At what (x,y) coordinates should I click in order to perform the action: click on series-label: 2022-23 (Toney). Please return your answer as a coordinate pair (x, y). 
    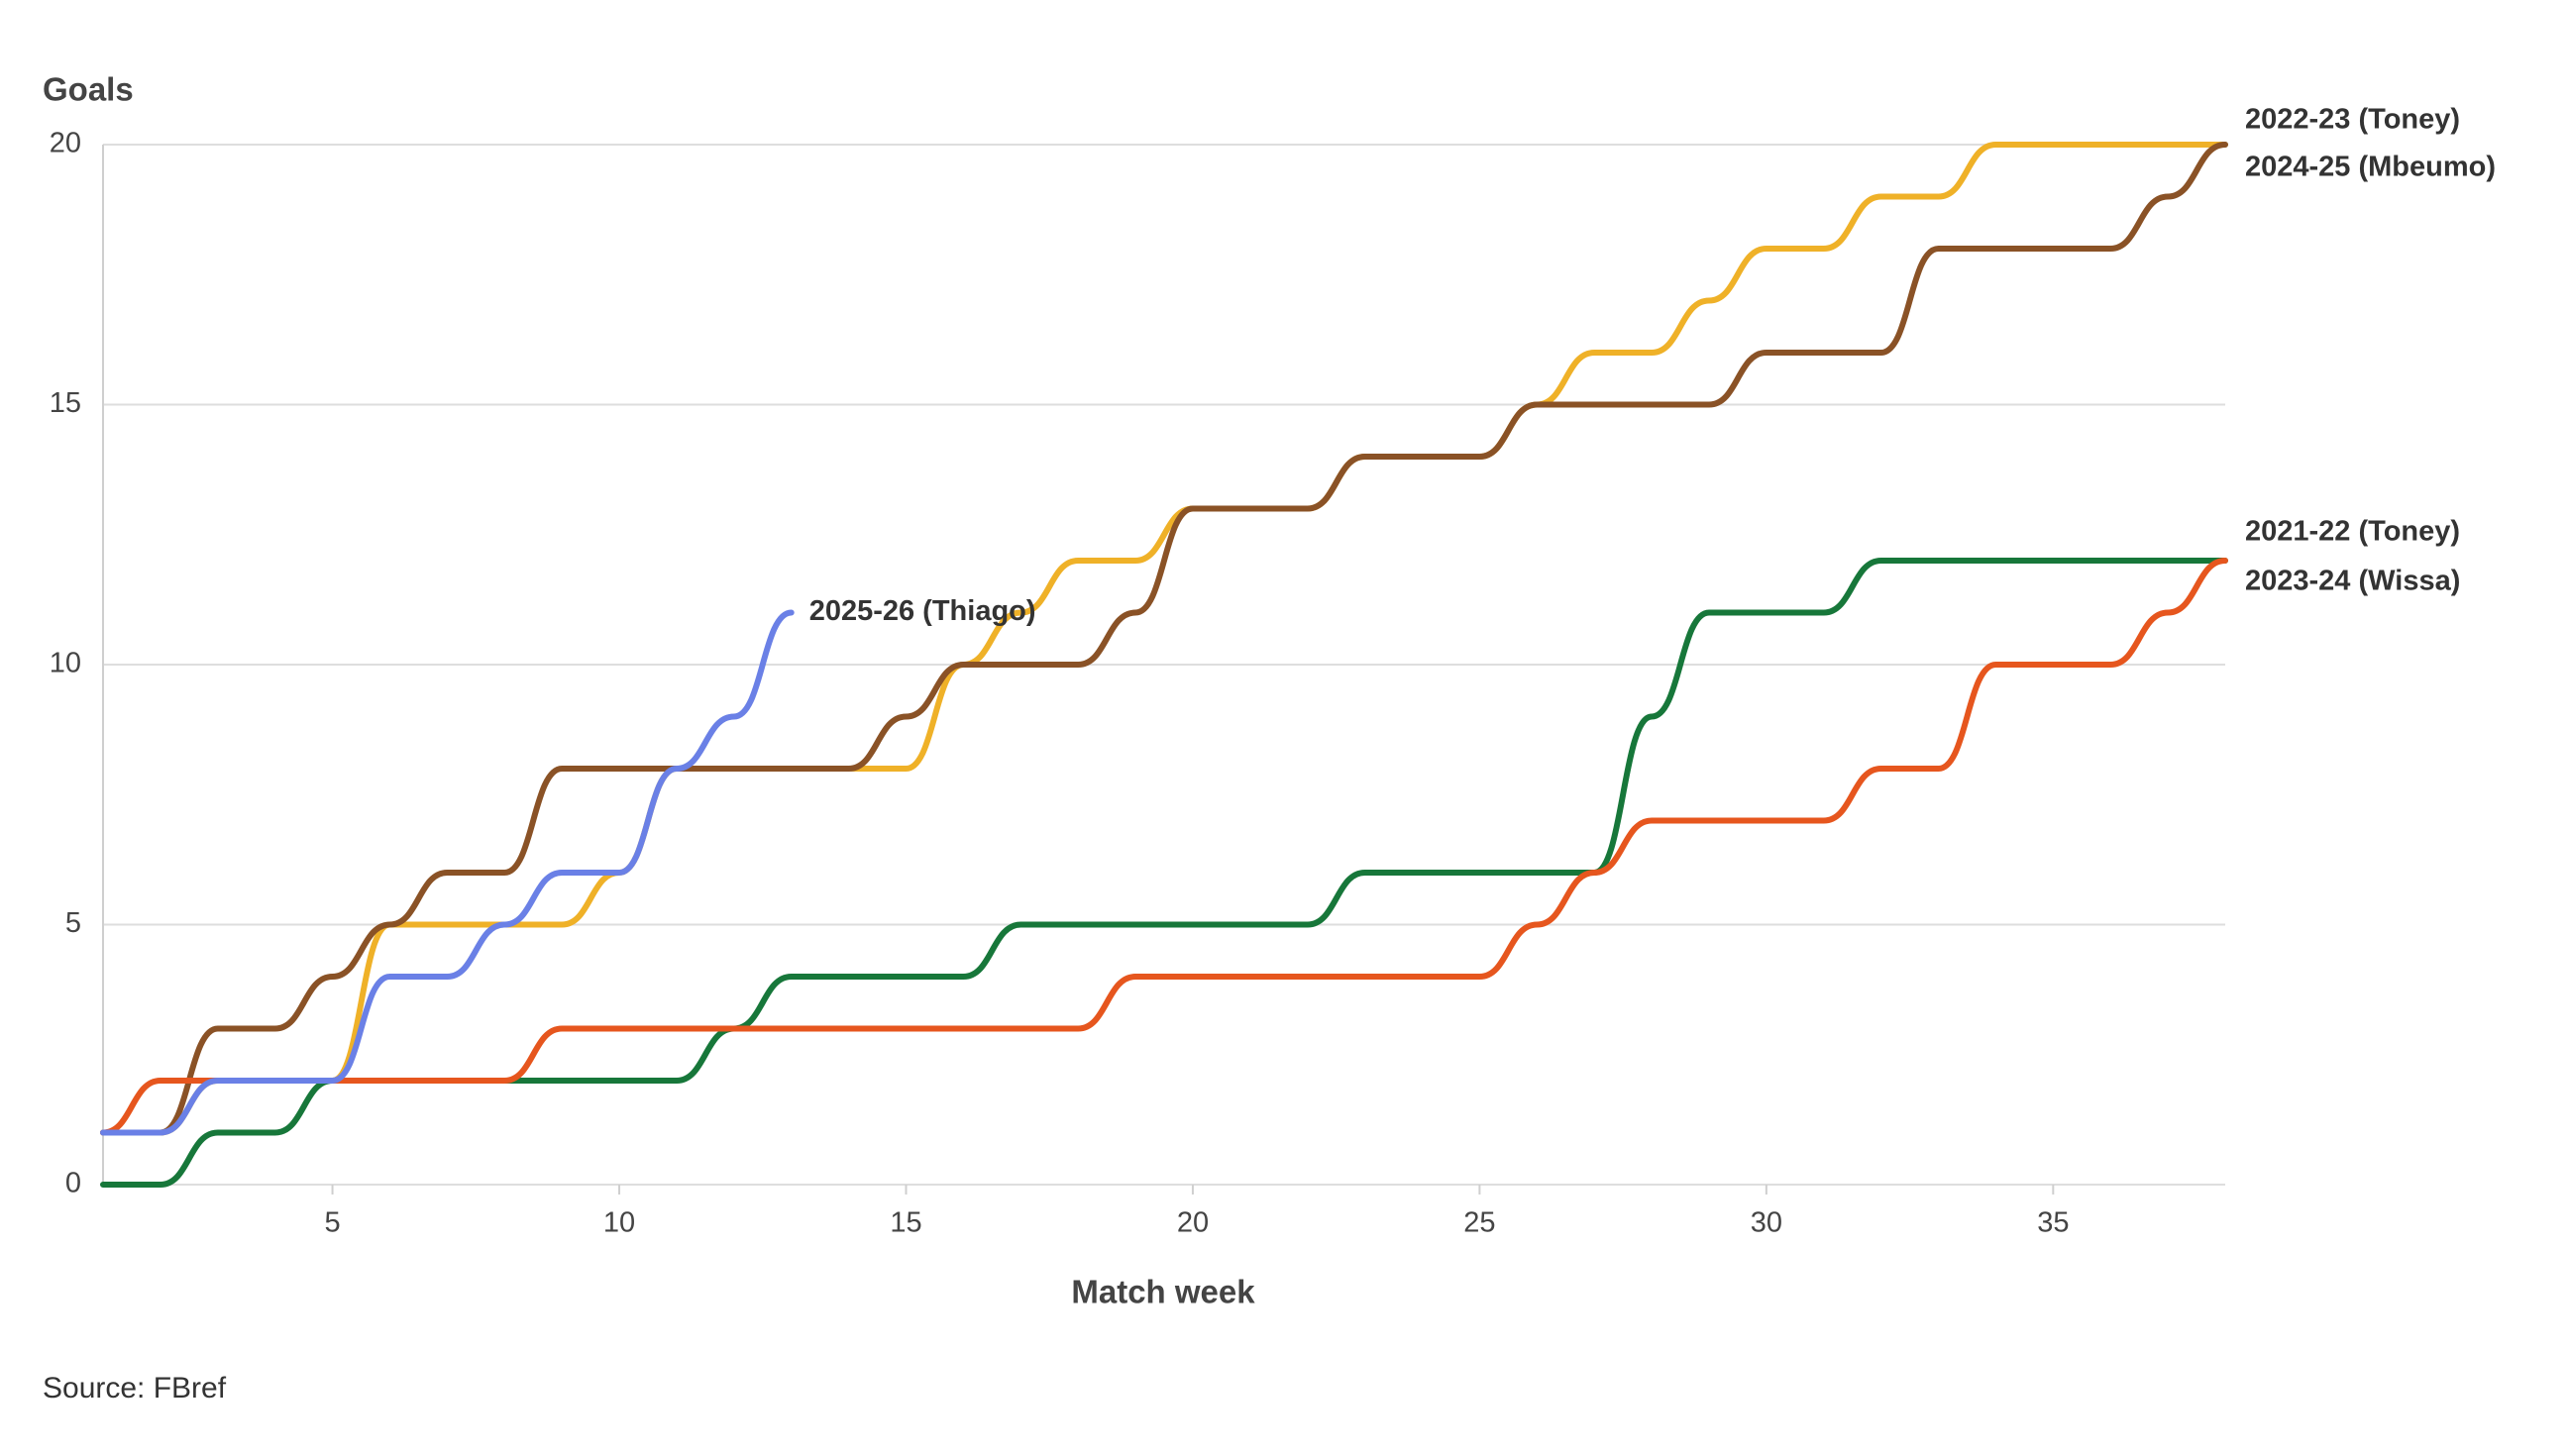
    Looking at the image, I should click on (2352, 120).